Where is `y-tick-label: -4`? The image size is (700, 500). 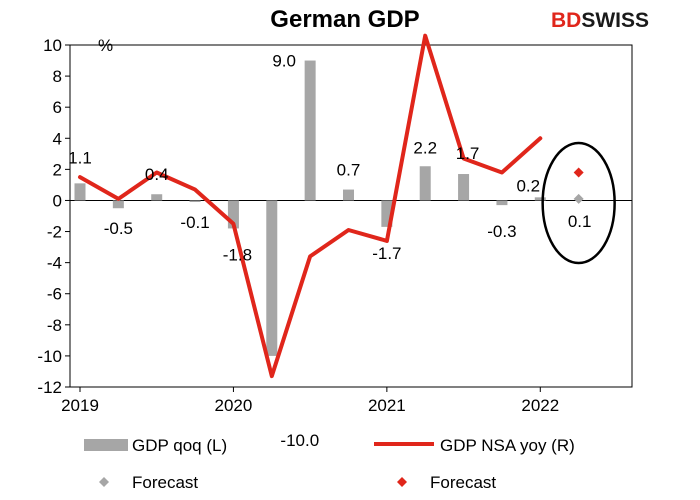
y-tick-label: -4 is located at coordinates (54, 263).